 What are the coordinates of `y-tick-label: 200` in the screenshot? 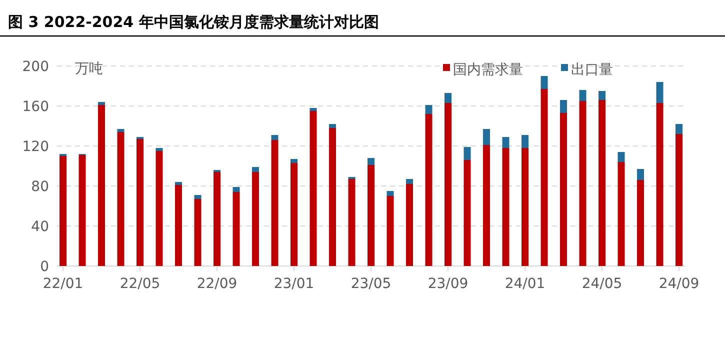 It's located at (35, 67).